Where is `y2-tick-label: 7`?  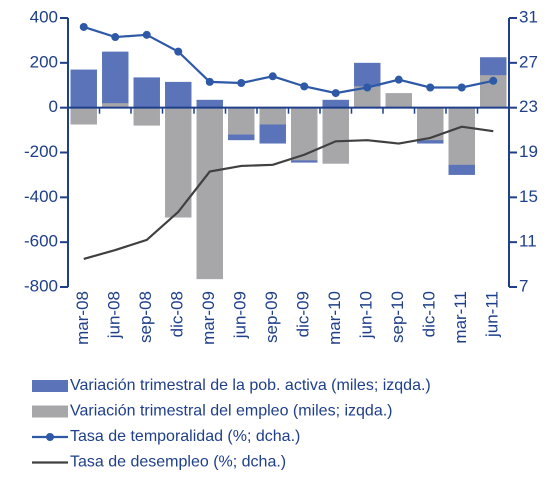 y2-tick-label: 7 is located at coordinates (523, 285).